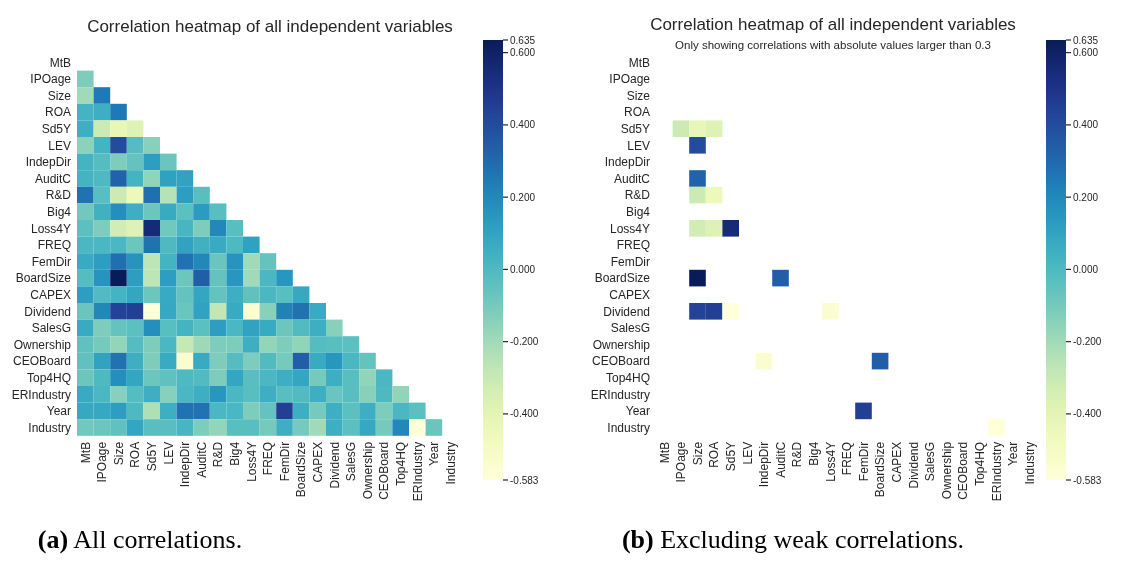 Image resolution: width=1126 pixels, height=561 pixels. I want to click on text: (a) All correlations., so click(140, 539).